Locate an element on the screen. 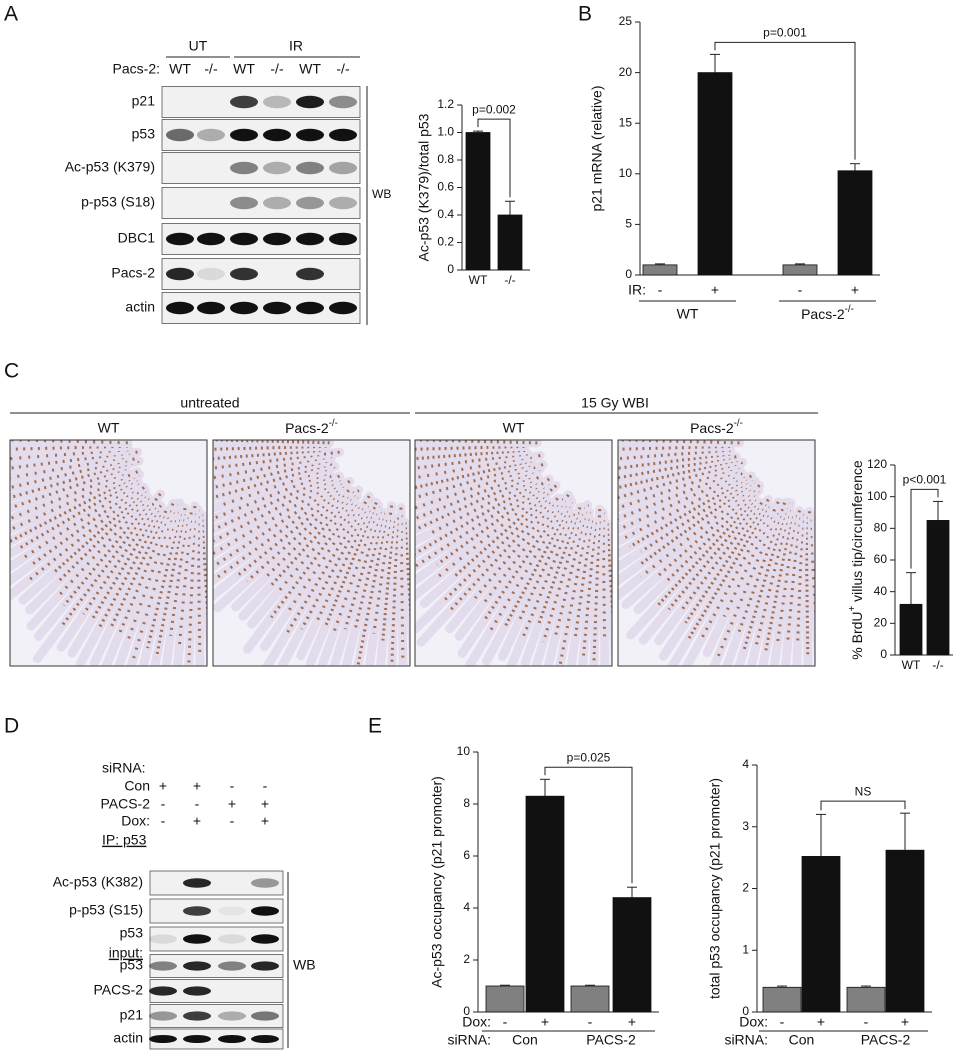 The height and width of the screenshot is (1050, 953). x-tick-label: WT is located at coordinates (911, 665).